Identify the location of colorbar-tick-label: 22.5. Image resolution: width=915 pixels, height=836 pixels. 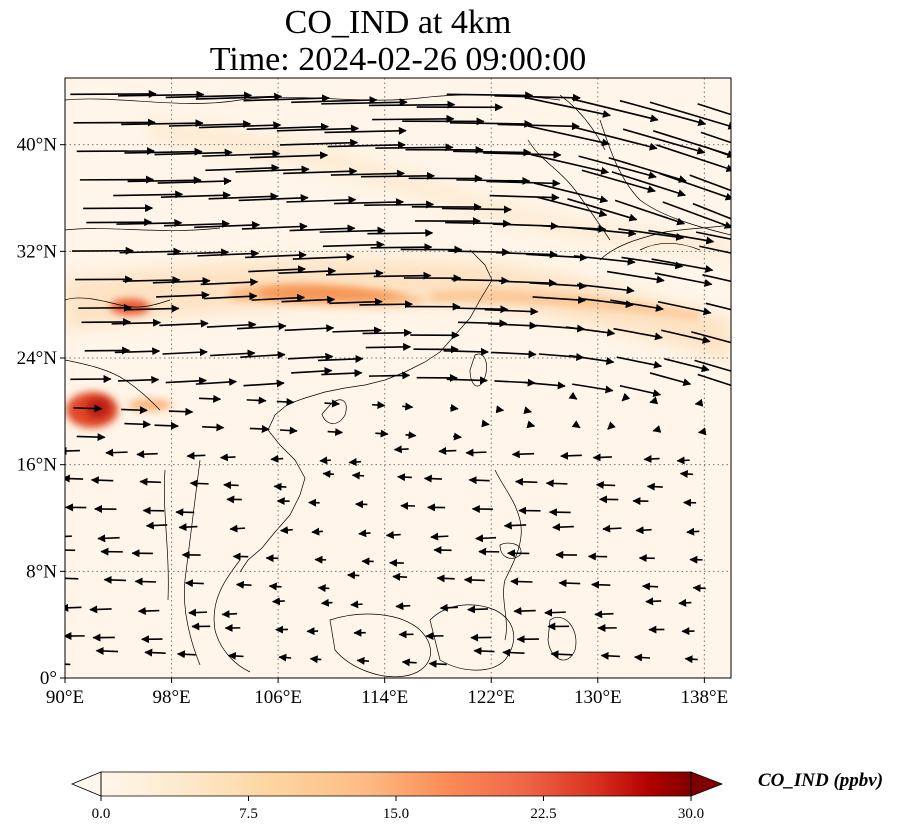
(543, 814).